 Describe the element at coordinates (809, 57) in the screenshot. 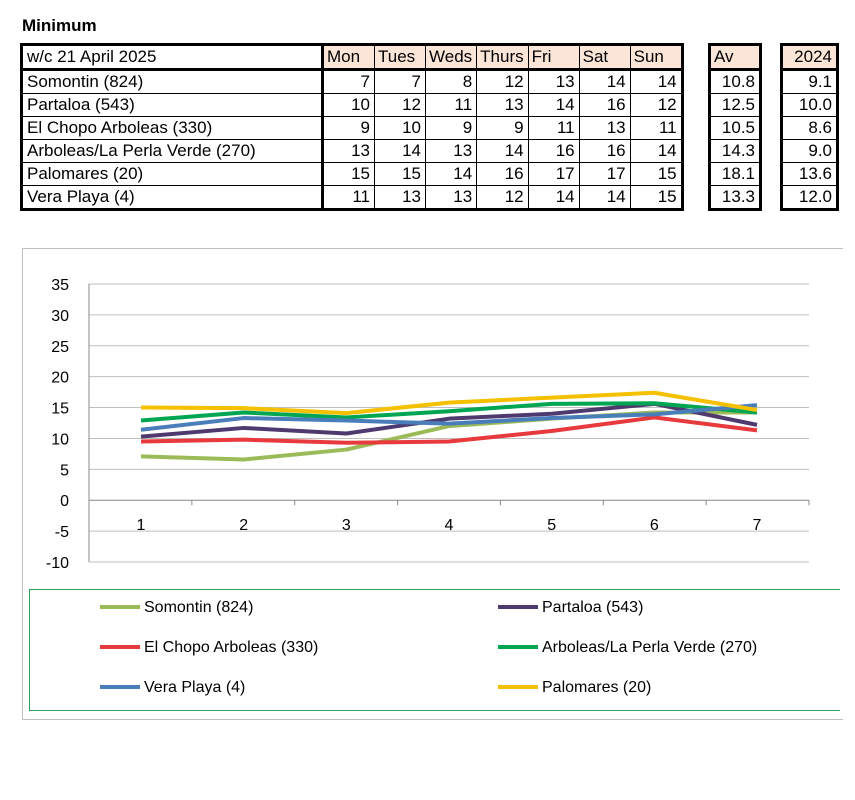

I see `year-header: 2024` at that location.